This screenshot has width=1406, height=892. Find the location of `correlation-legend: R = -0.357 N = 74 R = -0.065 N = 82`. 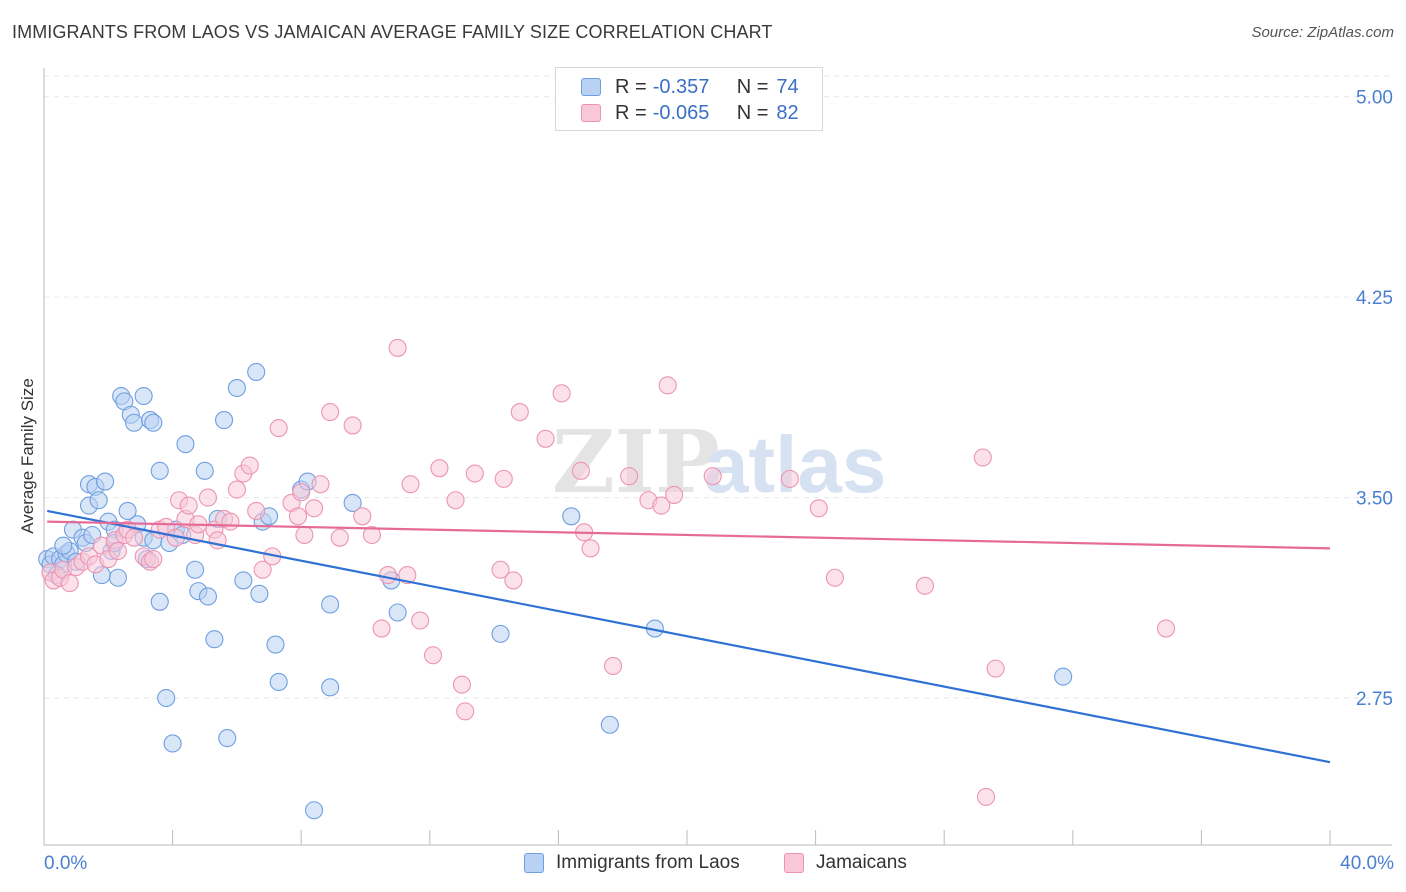

correlation-legend: R = -0.357 N = 74 R = -0.065 N = 82 is located at coordinates (689, 99).